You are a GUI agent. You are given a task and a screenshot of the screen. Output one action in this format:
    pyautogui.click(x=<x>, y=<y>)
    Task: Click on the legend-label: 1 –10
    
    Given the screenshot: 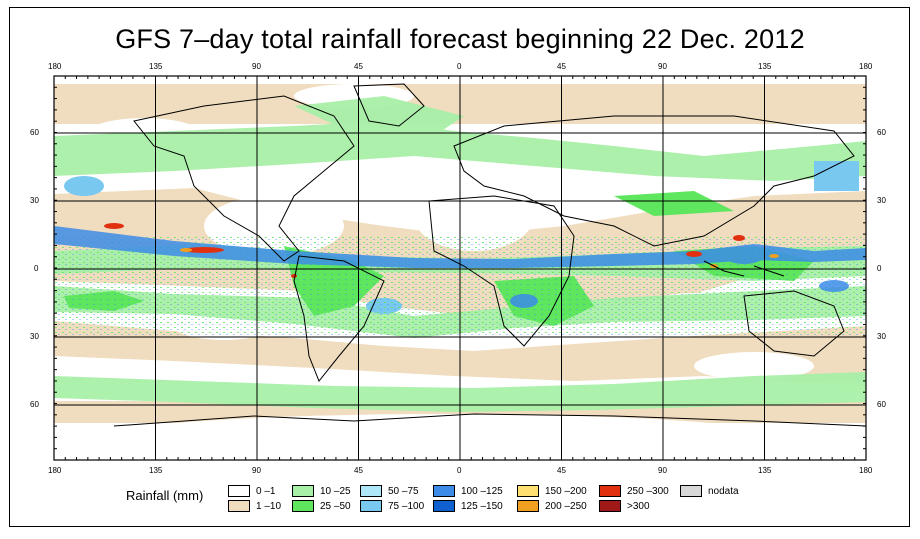 What is the action you would take?
    pyautogui.click(x=269, y=506)
    